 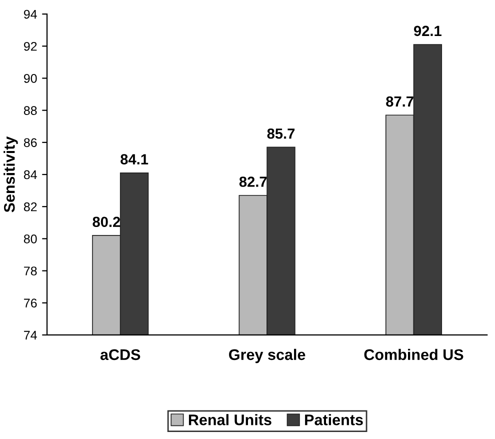 What do you see at coordinates (30, 143) in the screenshot?
I see `y-tick-label: 86` at bounding box center [30, 143].